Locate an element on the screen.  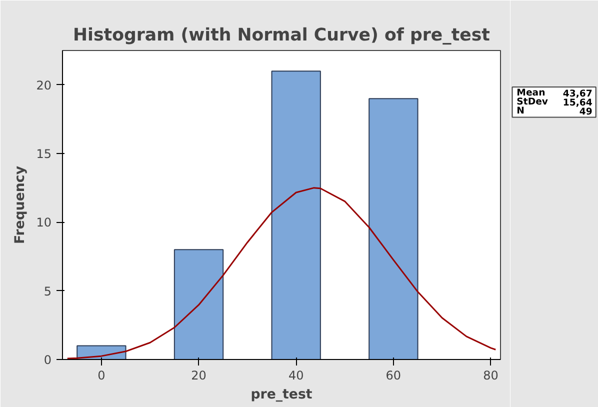
y-tick-label: 0 is located at coordinates (48, 360).